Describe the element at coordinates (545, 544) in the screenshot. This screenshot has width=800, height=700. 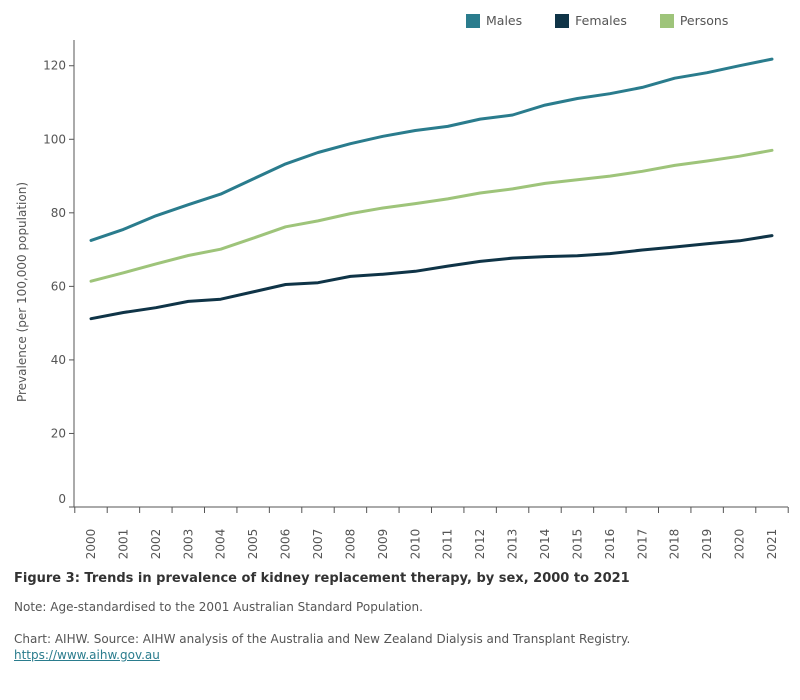
I see `x-tick-label-2014: 2014` at that location.